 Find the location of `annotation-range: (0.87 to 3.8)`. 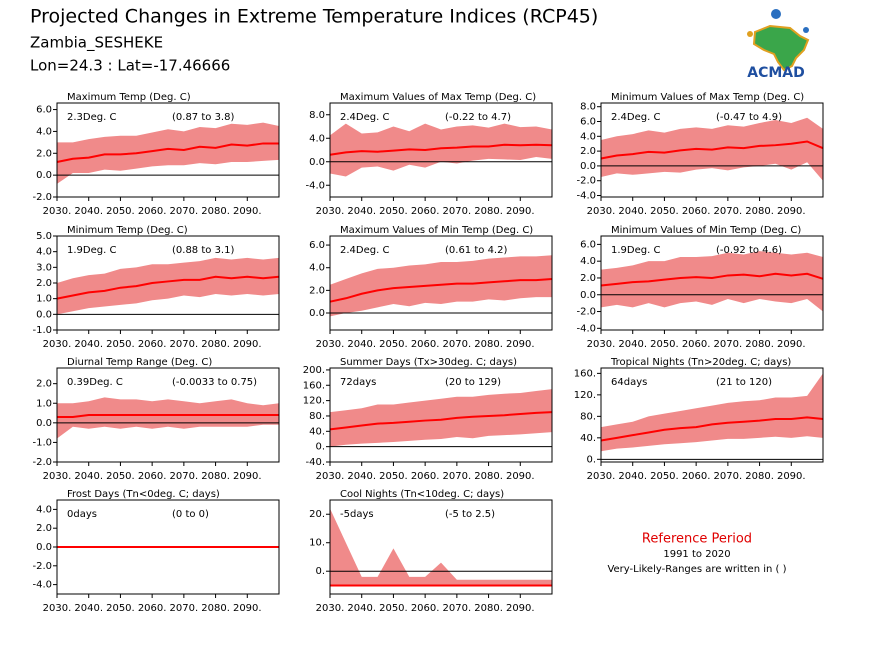

annotation-range: (0.87 to 3.8) is located at coordinates (203, 117).